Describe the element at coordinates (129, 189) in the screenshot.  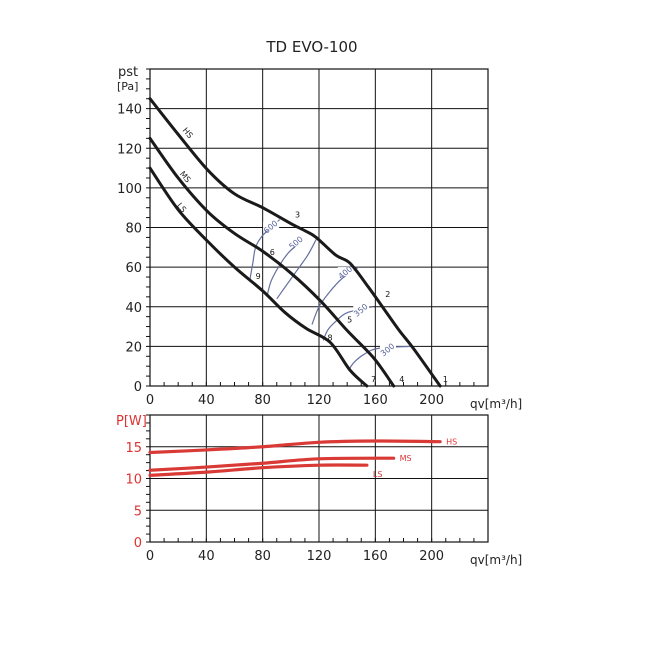
I see `pressure-y-tick-label: 100` at that location.